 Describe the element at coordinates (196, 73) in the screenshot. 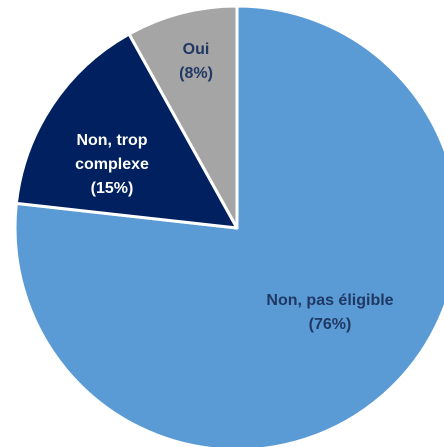

I see `value-label: (8%)` at that location.